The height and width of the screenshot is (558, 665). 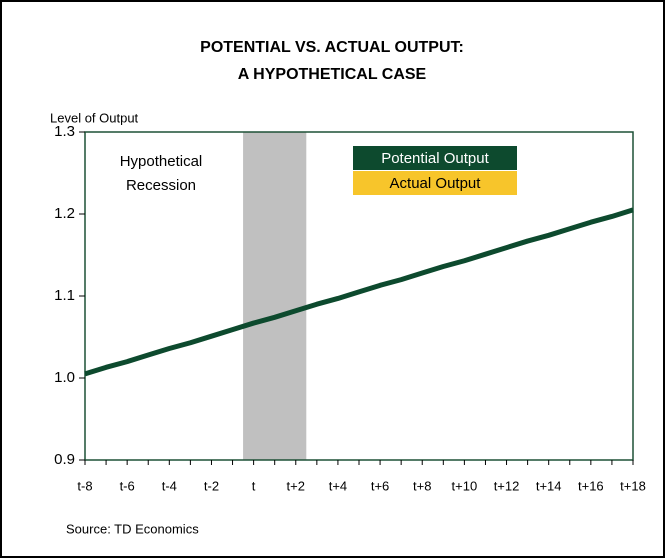 I want to click on recession-label: Recession, so click(x=161, y=185).